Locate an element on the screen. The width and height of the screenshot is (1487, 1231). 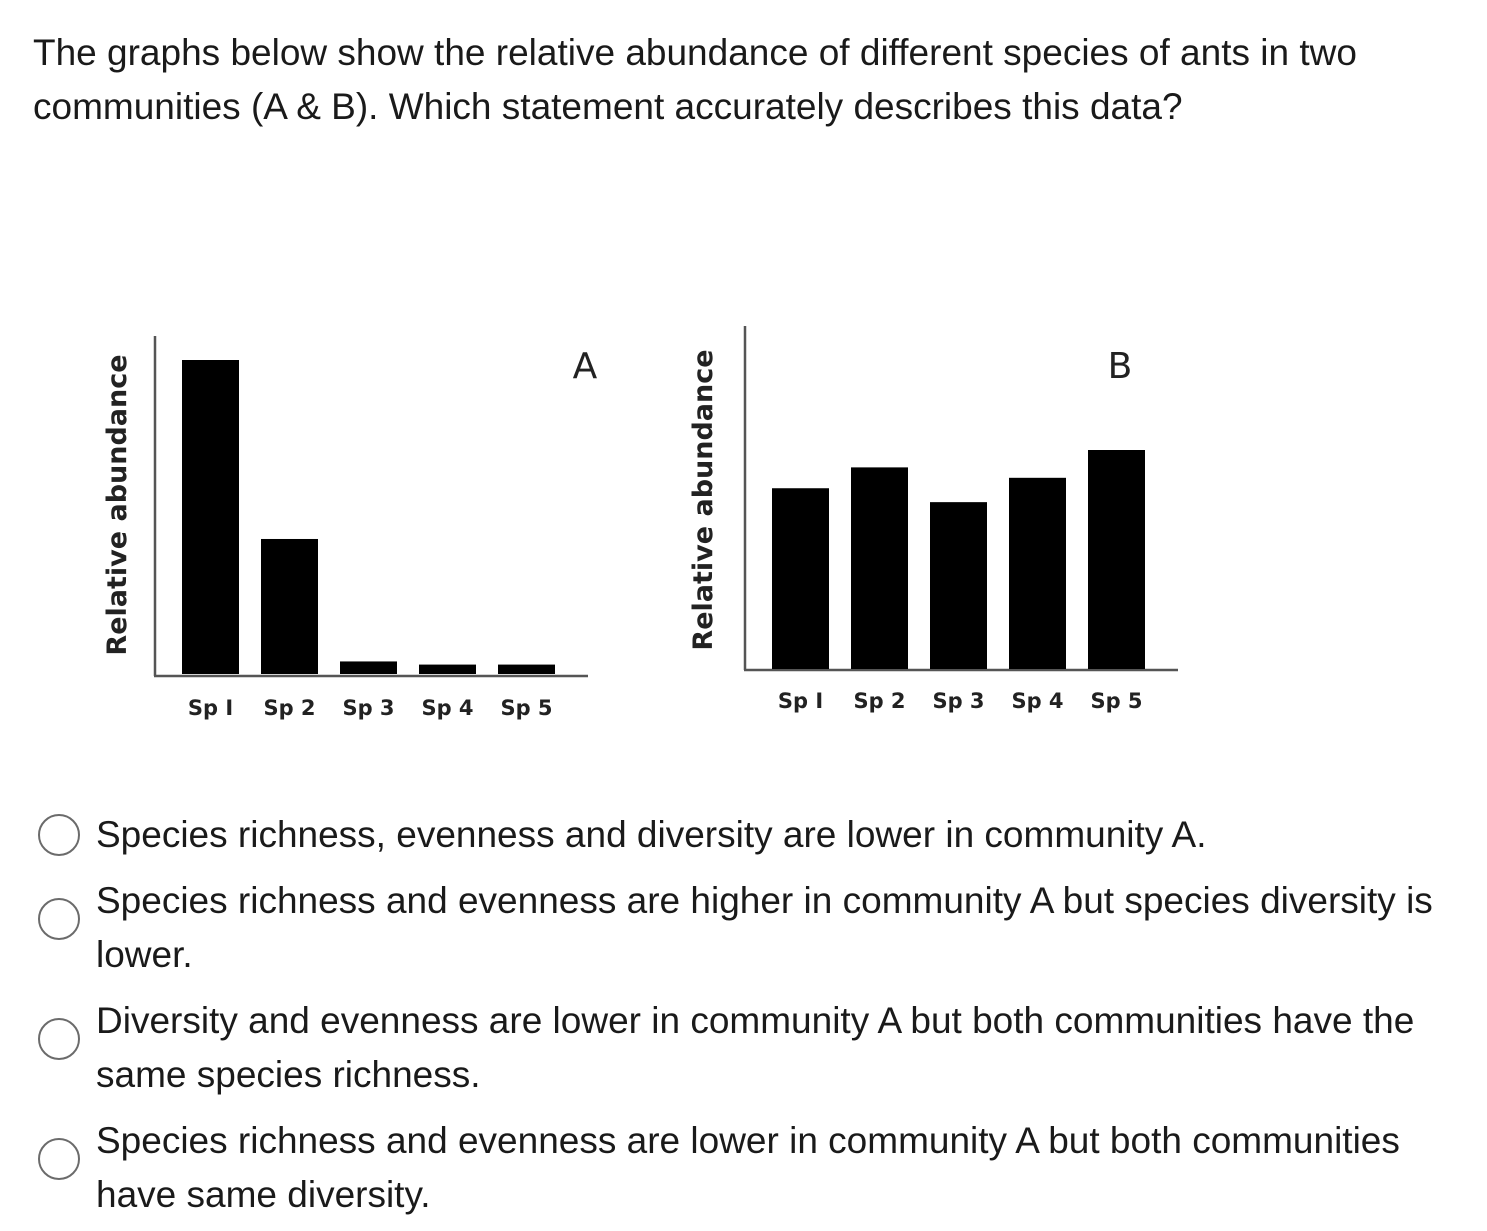
chart-b-tick-label-2: Sp 2 is located at coordinates (879, 701).